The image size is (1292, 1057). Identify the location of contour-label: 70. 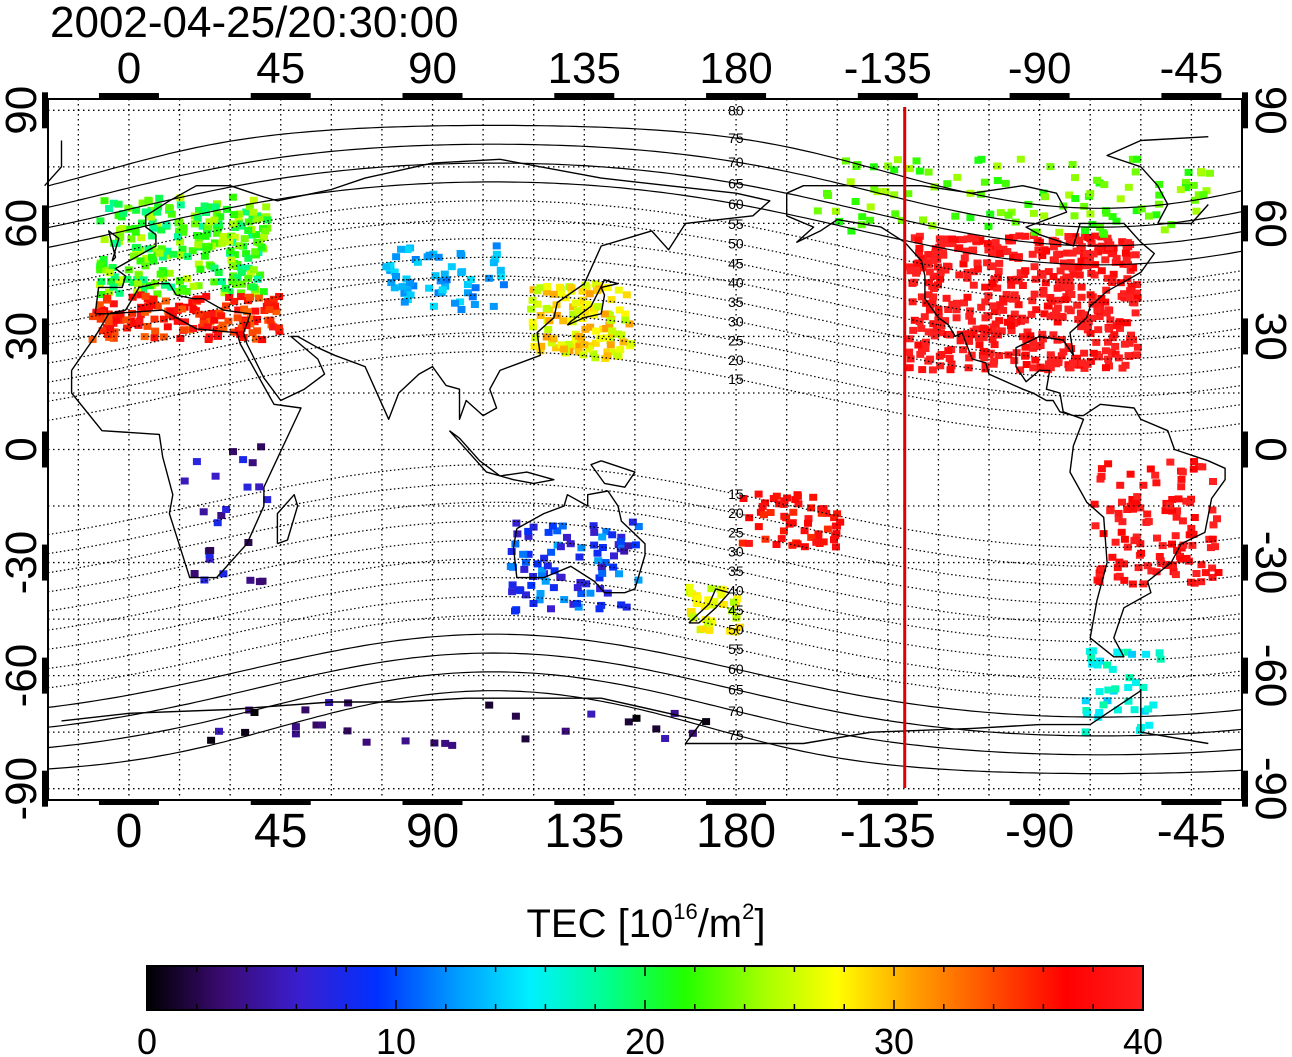
(736, 162).